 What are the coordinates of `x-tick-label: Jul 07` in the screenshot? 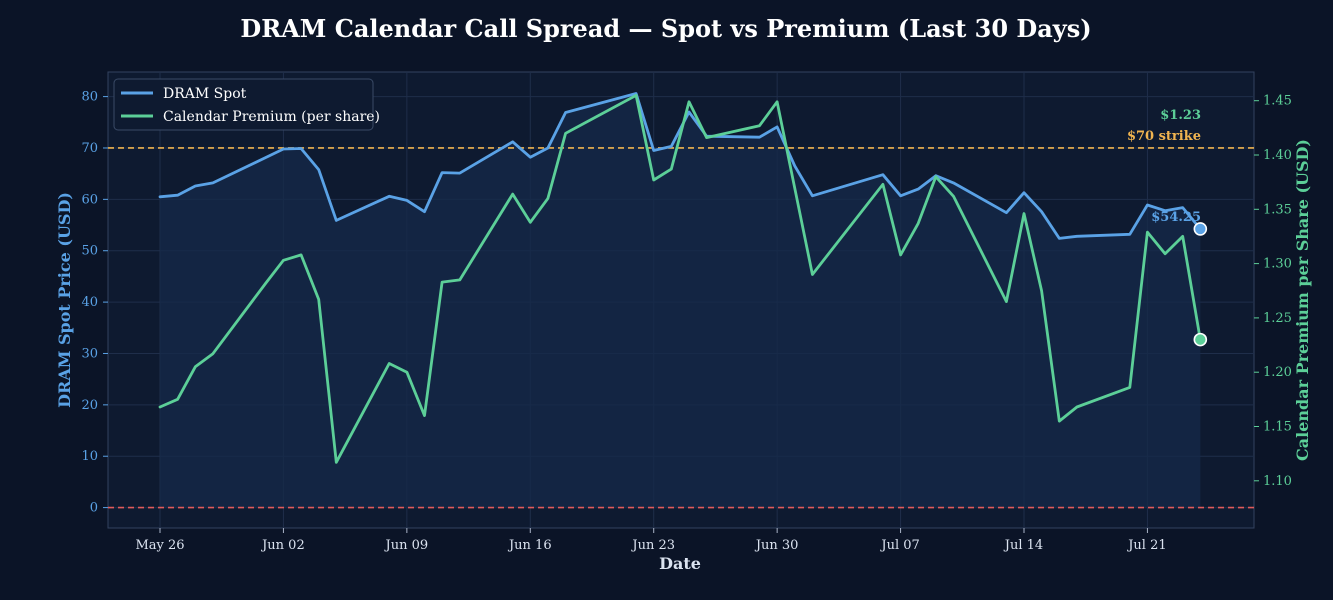 It's located at (899, 545).